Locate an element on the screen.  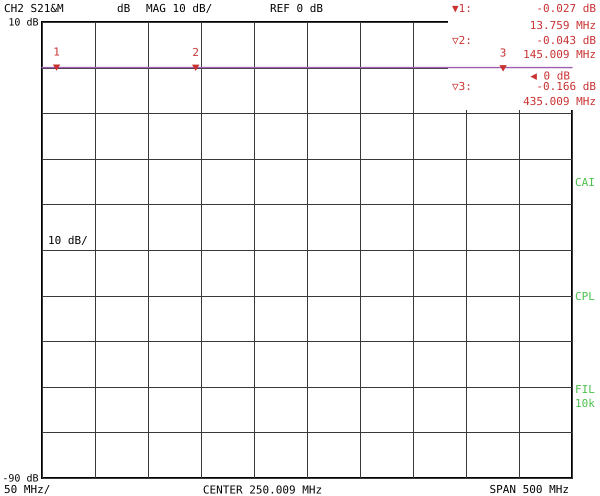
annotation: 435.009 MHz is located at coordinates (559, 101).